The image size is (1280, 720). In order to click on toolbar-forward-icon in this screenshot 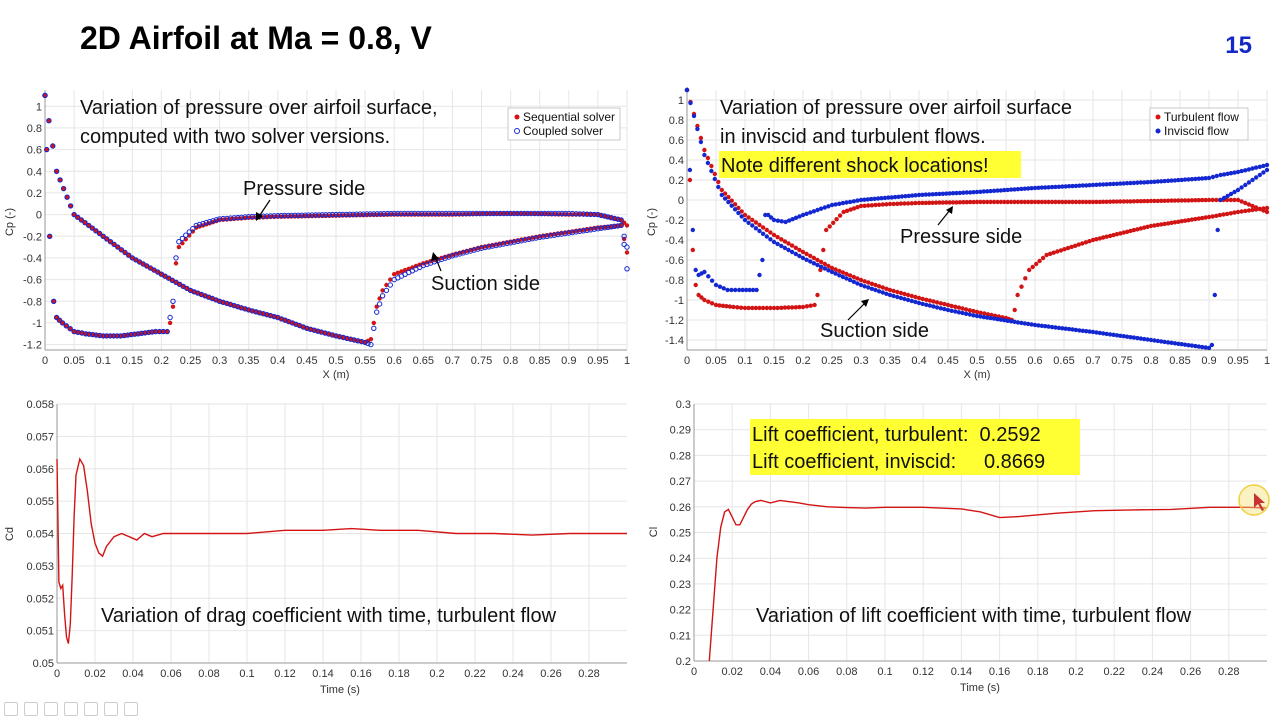, I will do `click(31, 709)`.